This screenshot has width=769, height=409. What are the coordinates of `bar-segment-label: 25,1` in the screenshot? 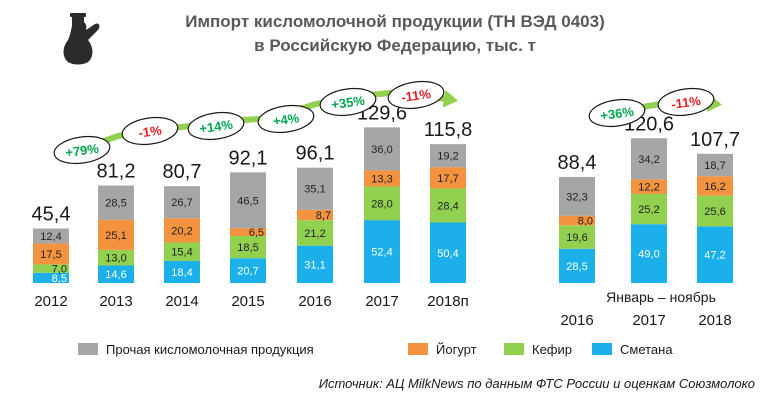 It's located at (115, 236).